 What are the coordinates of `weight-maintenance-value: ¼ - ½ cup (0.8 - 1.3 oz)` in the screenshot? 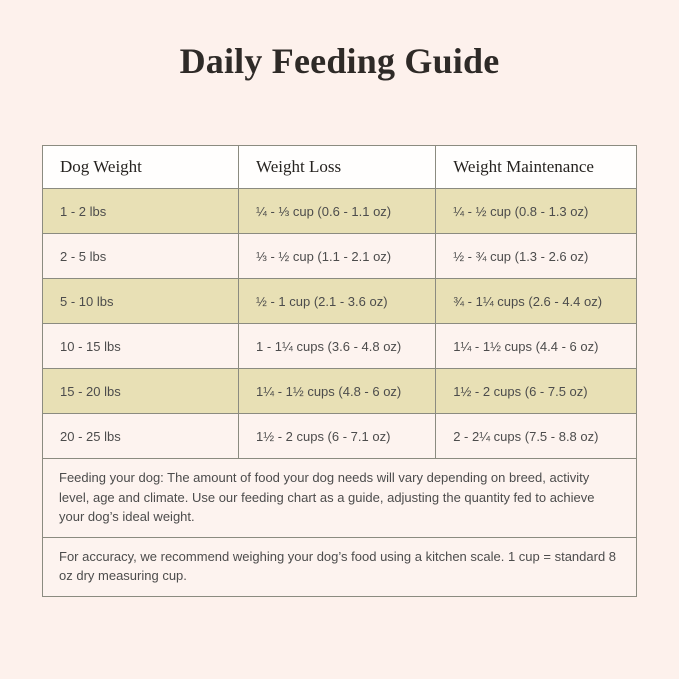 It's located at (536, 211).